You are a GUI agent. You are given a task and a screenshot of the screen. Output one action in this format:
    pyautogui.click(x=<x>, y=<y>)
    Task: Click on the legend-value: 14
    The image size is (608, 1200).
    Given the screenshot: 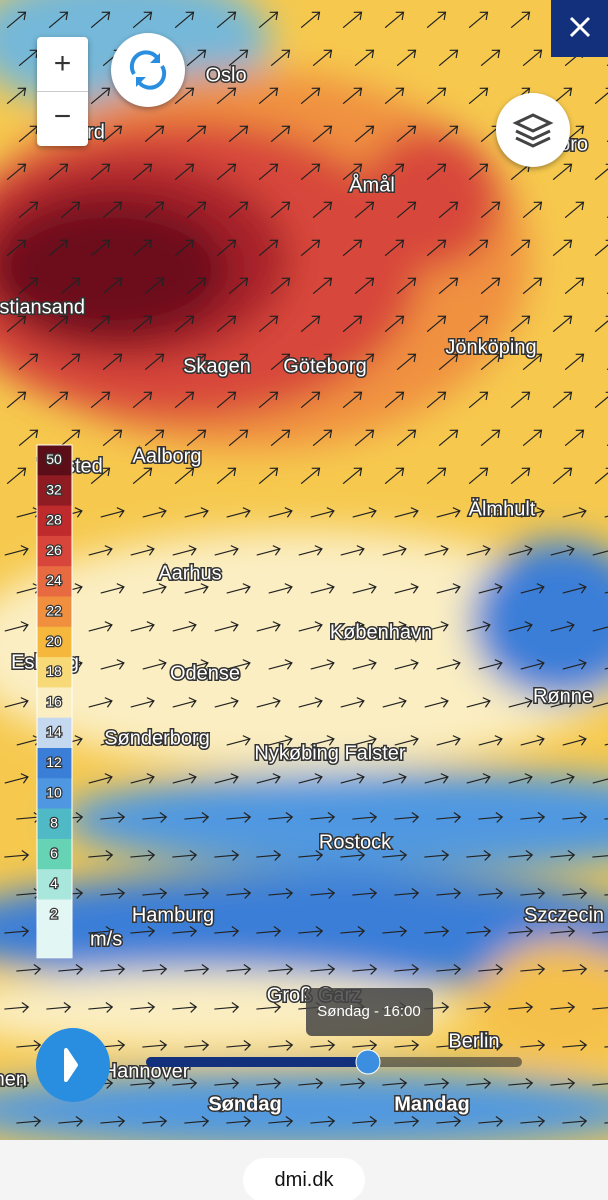 What is the action you would take?
    pyautogui.click(x=54, y=732)
    